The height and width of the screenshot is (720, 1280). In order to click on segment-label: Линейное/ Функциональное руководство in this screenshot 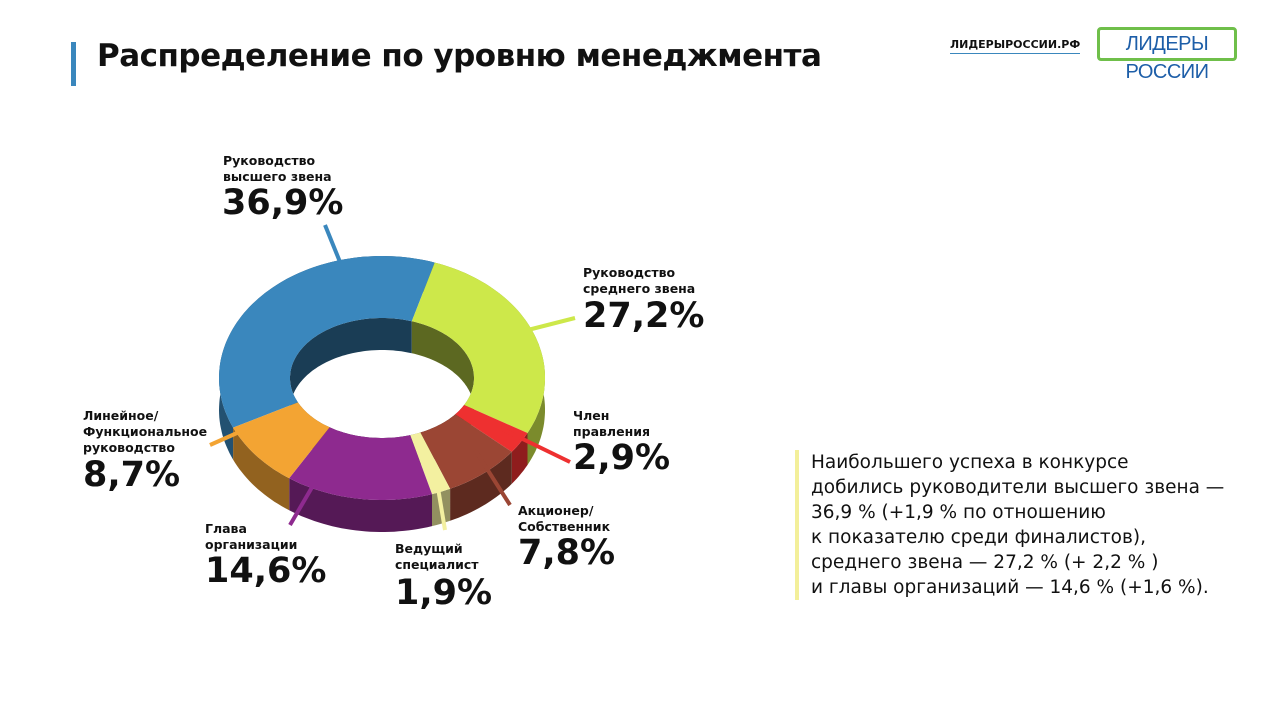, I will do `click(145, 431)`.